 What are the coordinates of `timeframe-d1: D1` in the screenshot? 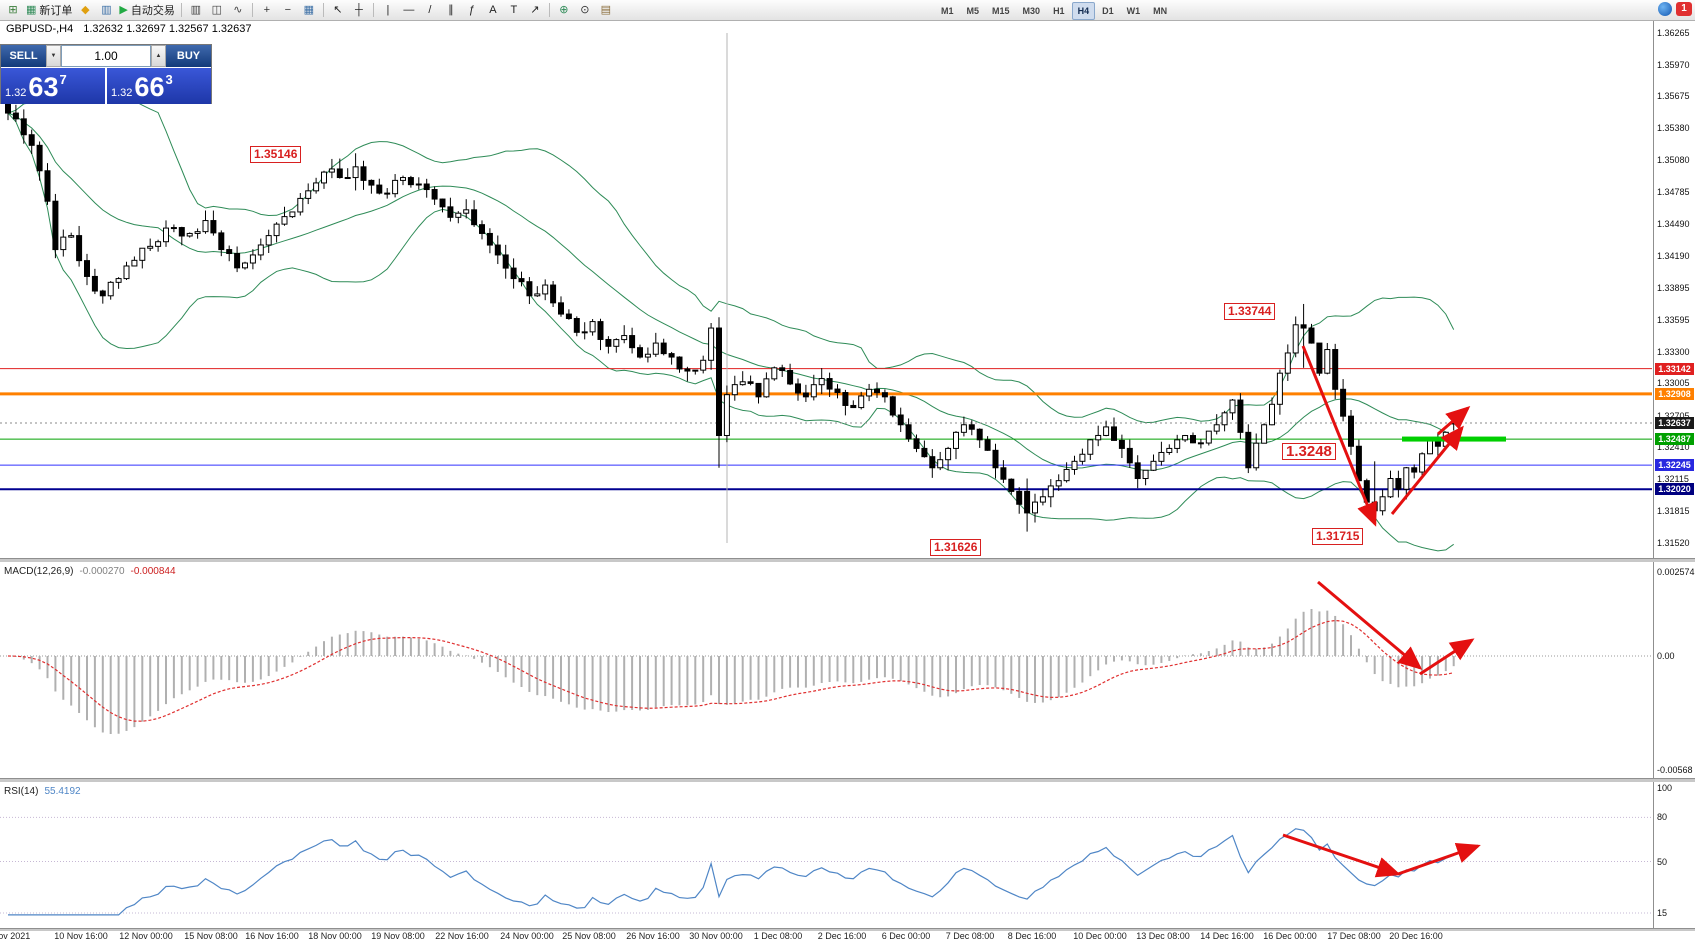 It's located at (1108, 11).